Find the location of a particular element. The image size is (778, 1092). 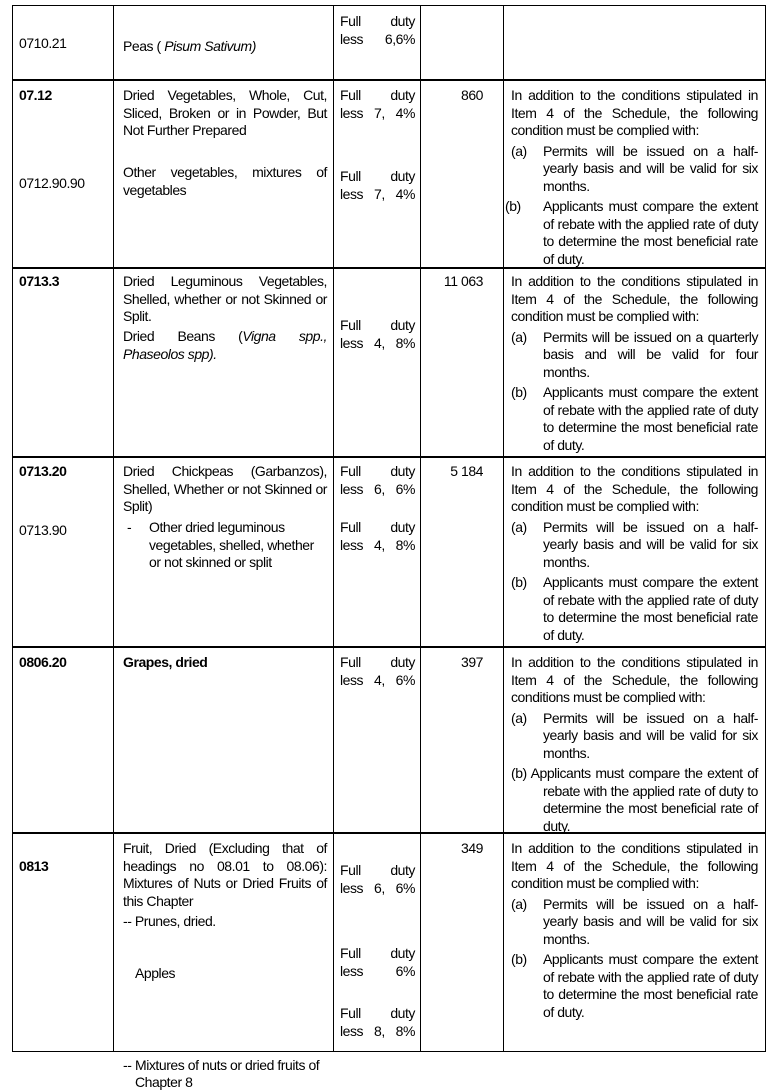

list-marker: -- is located at coordinates (127, 1064).